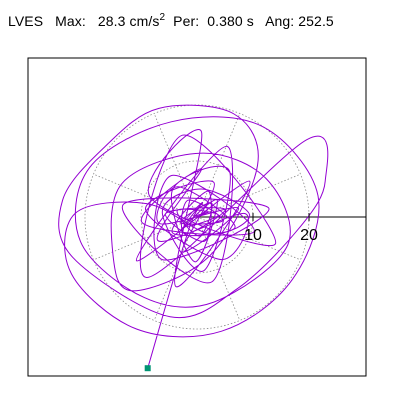  I want to click on ring-tick-label: 10, so click(253, 235).